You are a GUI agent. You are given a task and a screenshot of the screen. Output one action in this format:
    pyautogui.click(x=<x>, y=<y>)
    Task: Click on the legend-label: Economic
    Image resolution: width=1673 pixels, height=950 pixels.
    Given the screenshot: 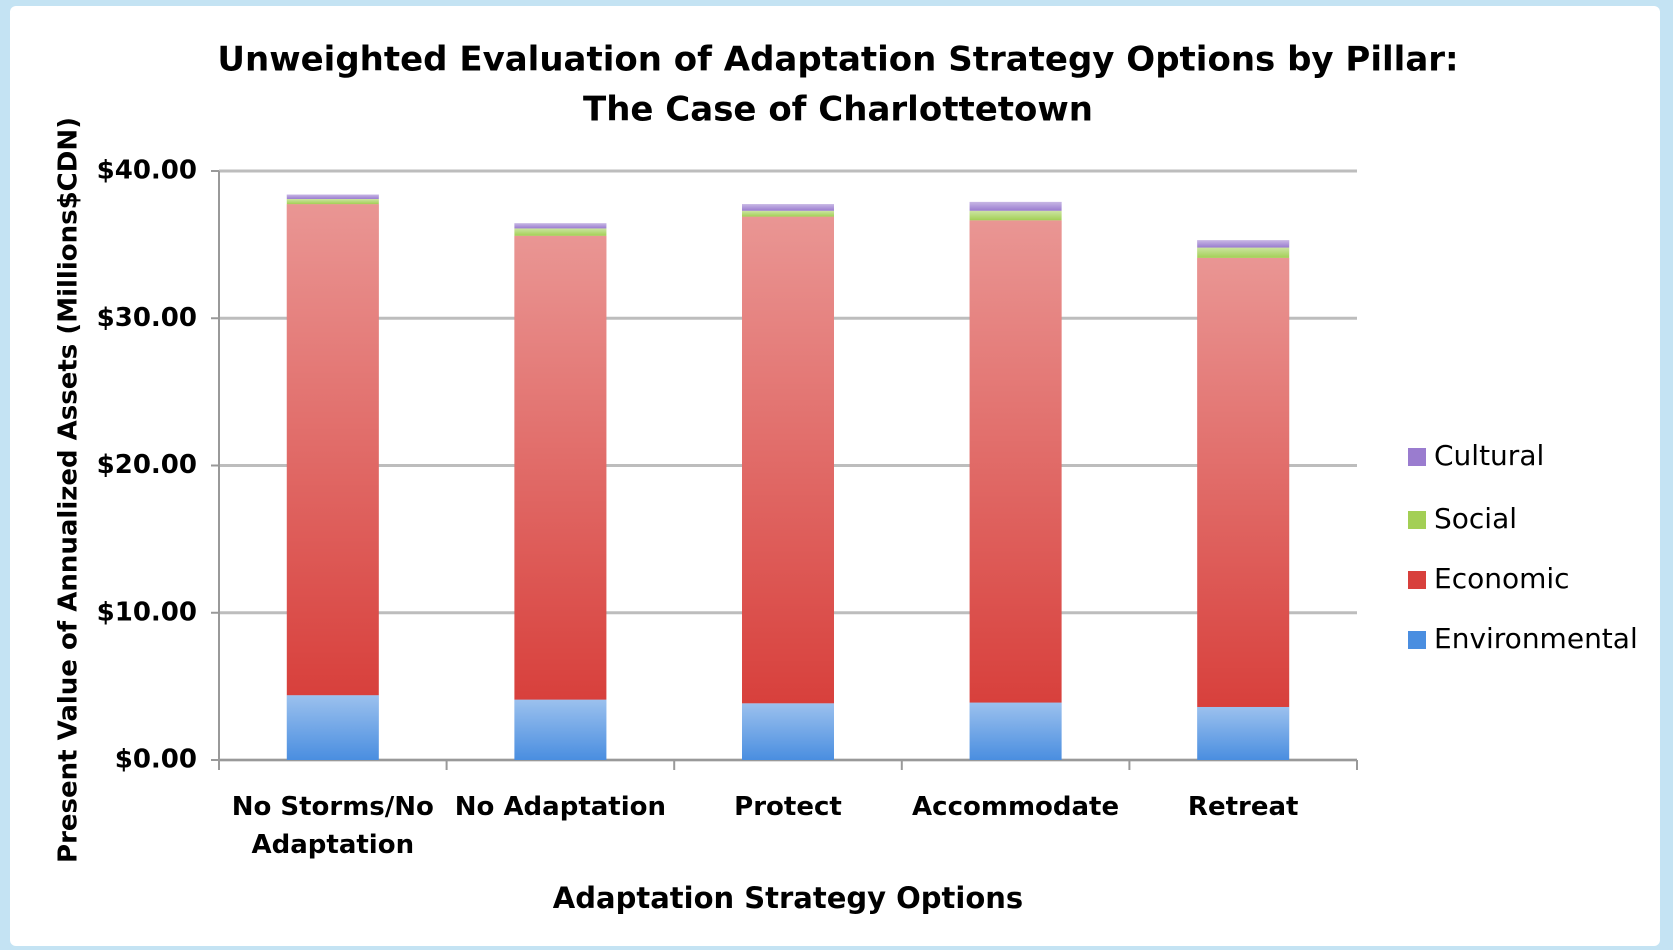 What is the action you would take?
    pyautogui.click(x=1502, y=578)
    